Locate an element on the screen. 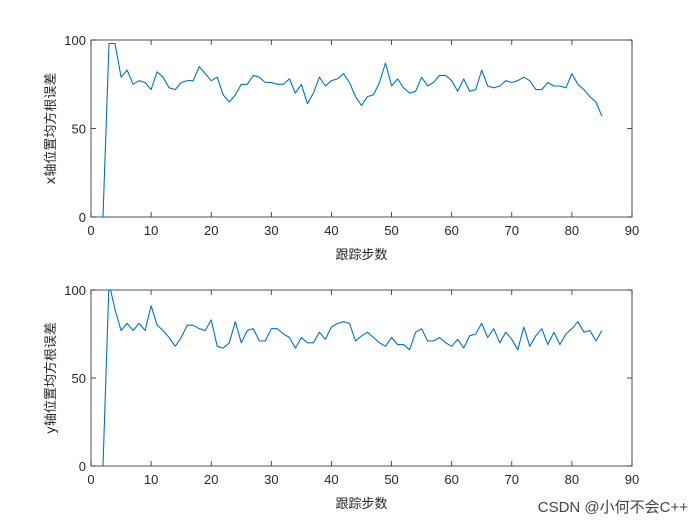 The height and width of the screenshot is (525, 700). y-axis-label: y轴位置均方根误差 is located at coordinates (51, 378).